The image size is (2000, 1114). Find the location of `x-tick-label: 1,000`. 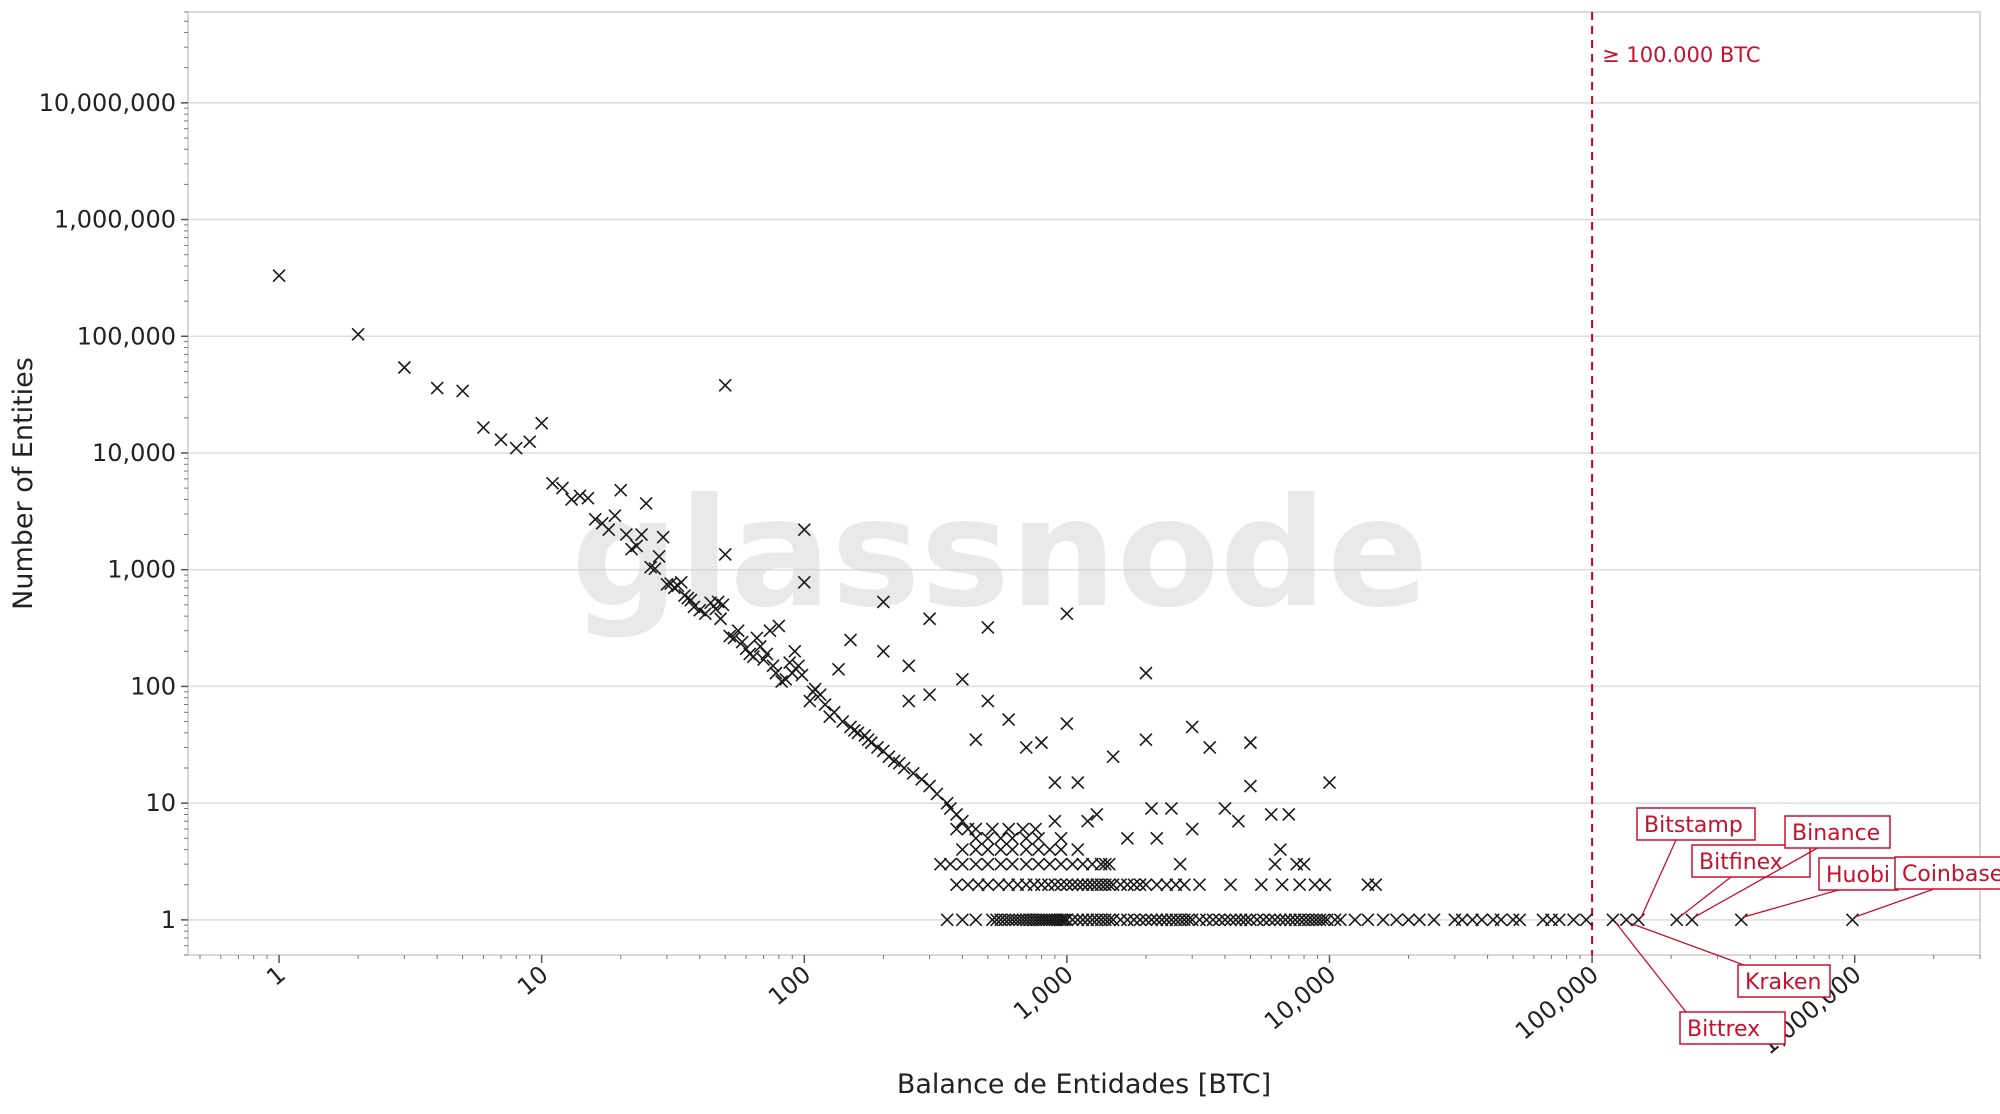

x-tick-label: 1,000 is located at coordinates (1043, 993).